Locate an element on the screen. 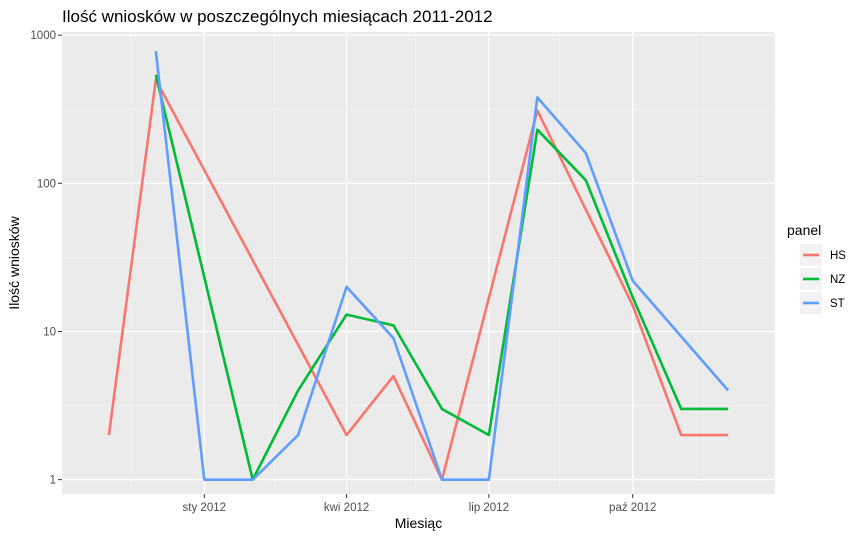 Image resolution: width=862 pixels, height=540 pixels. x-tick-label: kwi 2012 is located at coordinates (346, 508).